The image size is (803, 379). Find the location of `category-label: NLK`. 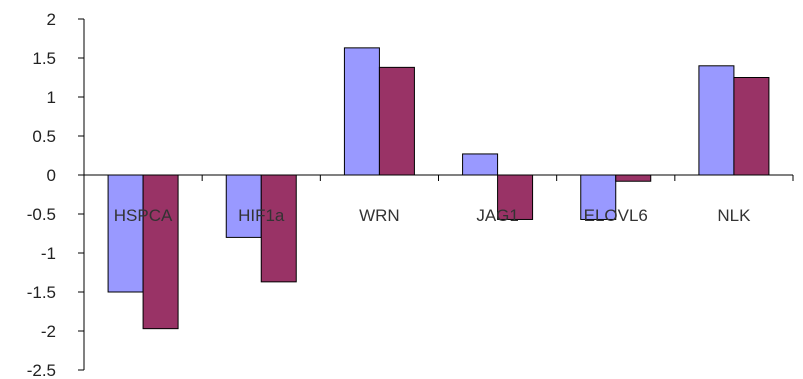

category-label: NLK is located at coordinates (734, 215).